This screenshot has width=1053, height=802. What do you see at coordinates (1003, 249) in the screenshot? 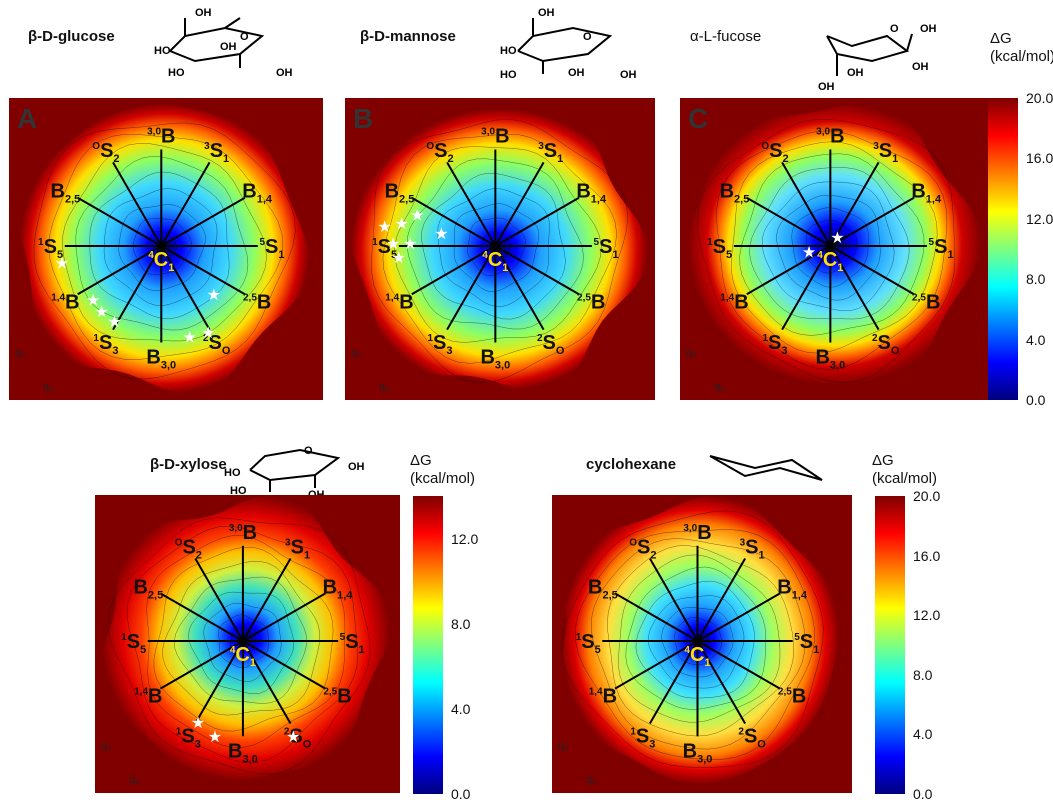
I see `colorbar-top` at bounding box center [1003, 249].